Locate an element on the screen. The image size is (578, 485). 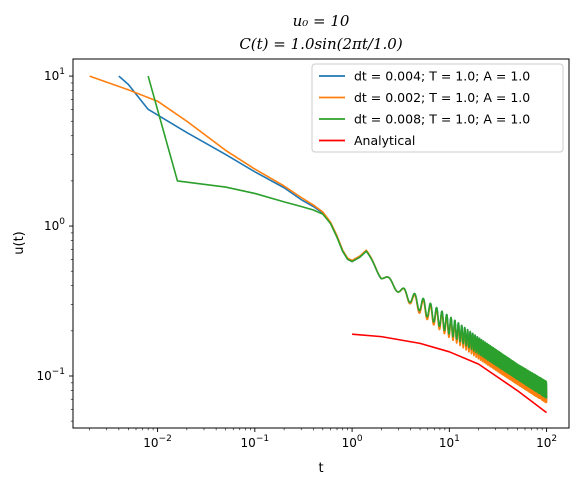
legend-label-2: dt = 0.008; T = 1.0; A = 1.0 is located at coordinates (442, 119).